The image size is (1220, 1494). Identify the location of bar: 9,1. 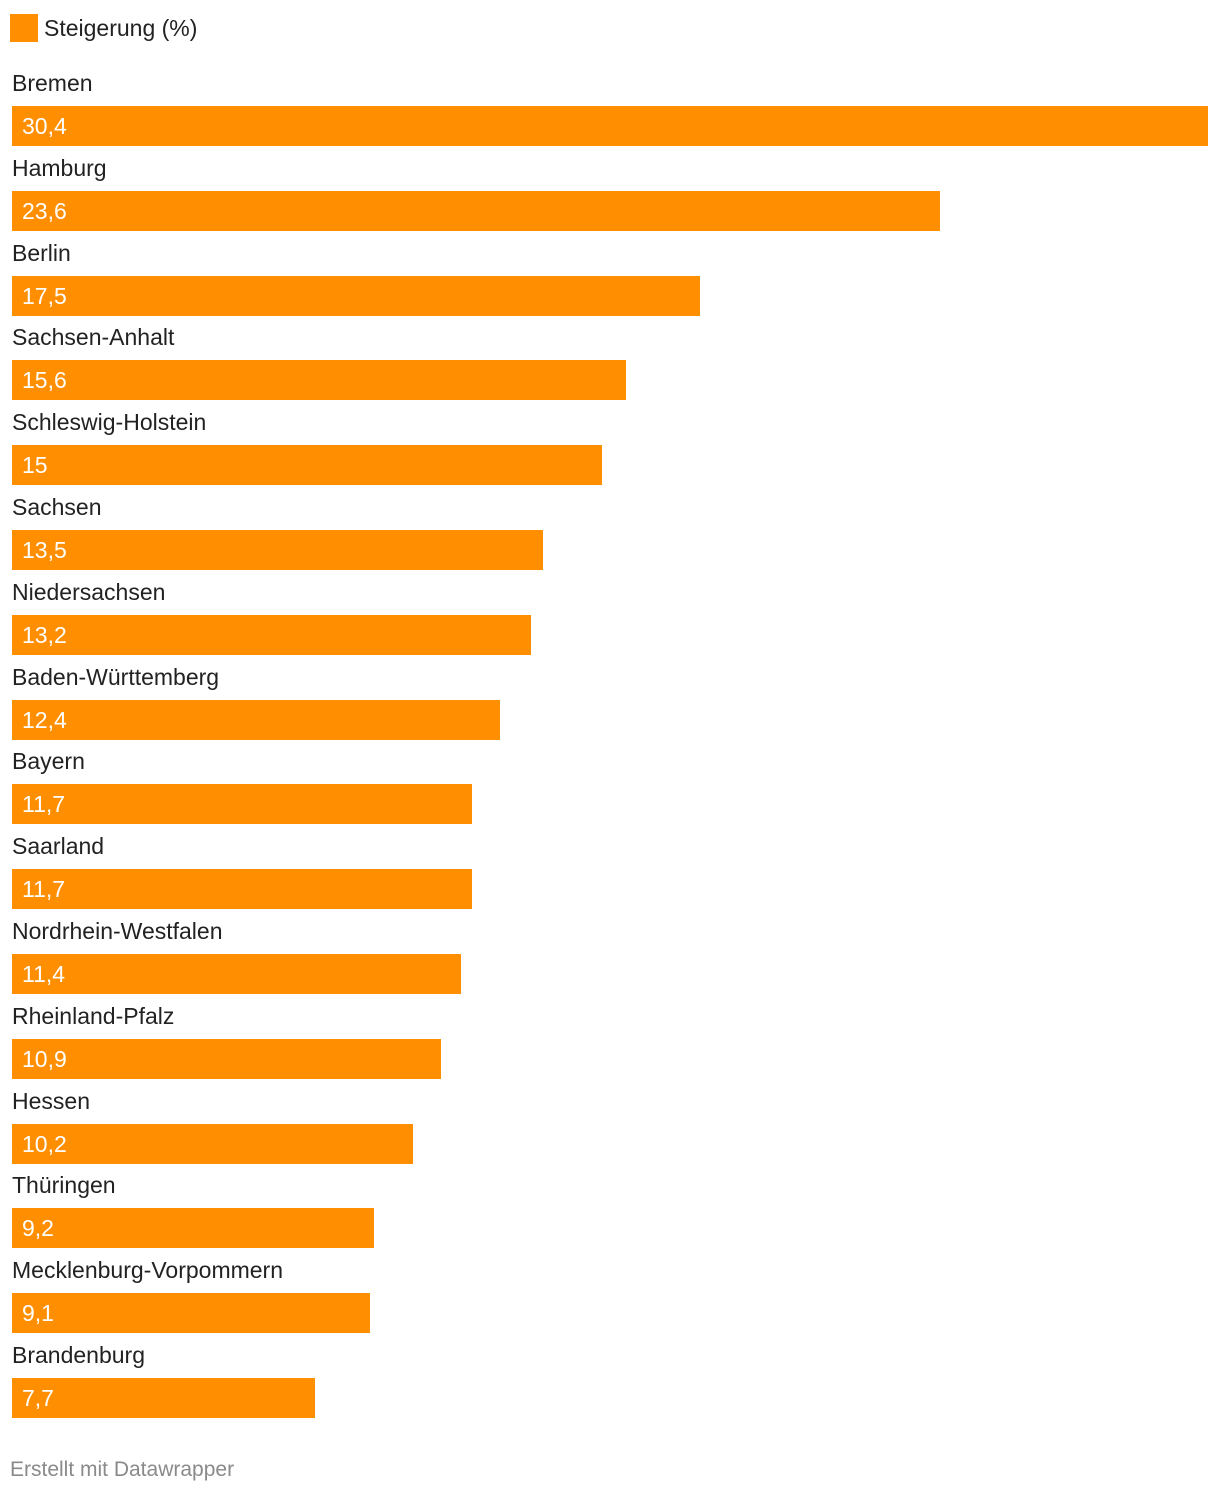
(191, 1313).